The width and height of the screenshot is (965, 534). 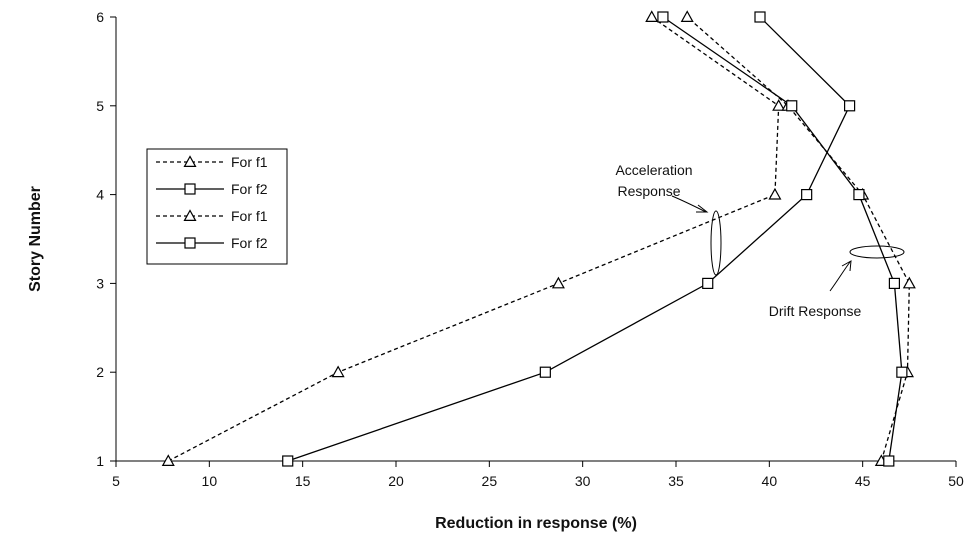 What do you see at coordinates (956, 481) in the screenshot?
I see `x-tick-label: 50` at bounding box center [956, 481].